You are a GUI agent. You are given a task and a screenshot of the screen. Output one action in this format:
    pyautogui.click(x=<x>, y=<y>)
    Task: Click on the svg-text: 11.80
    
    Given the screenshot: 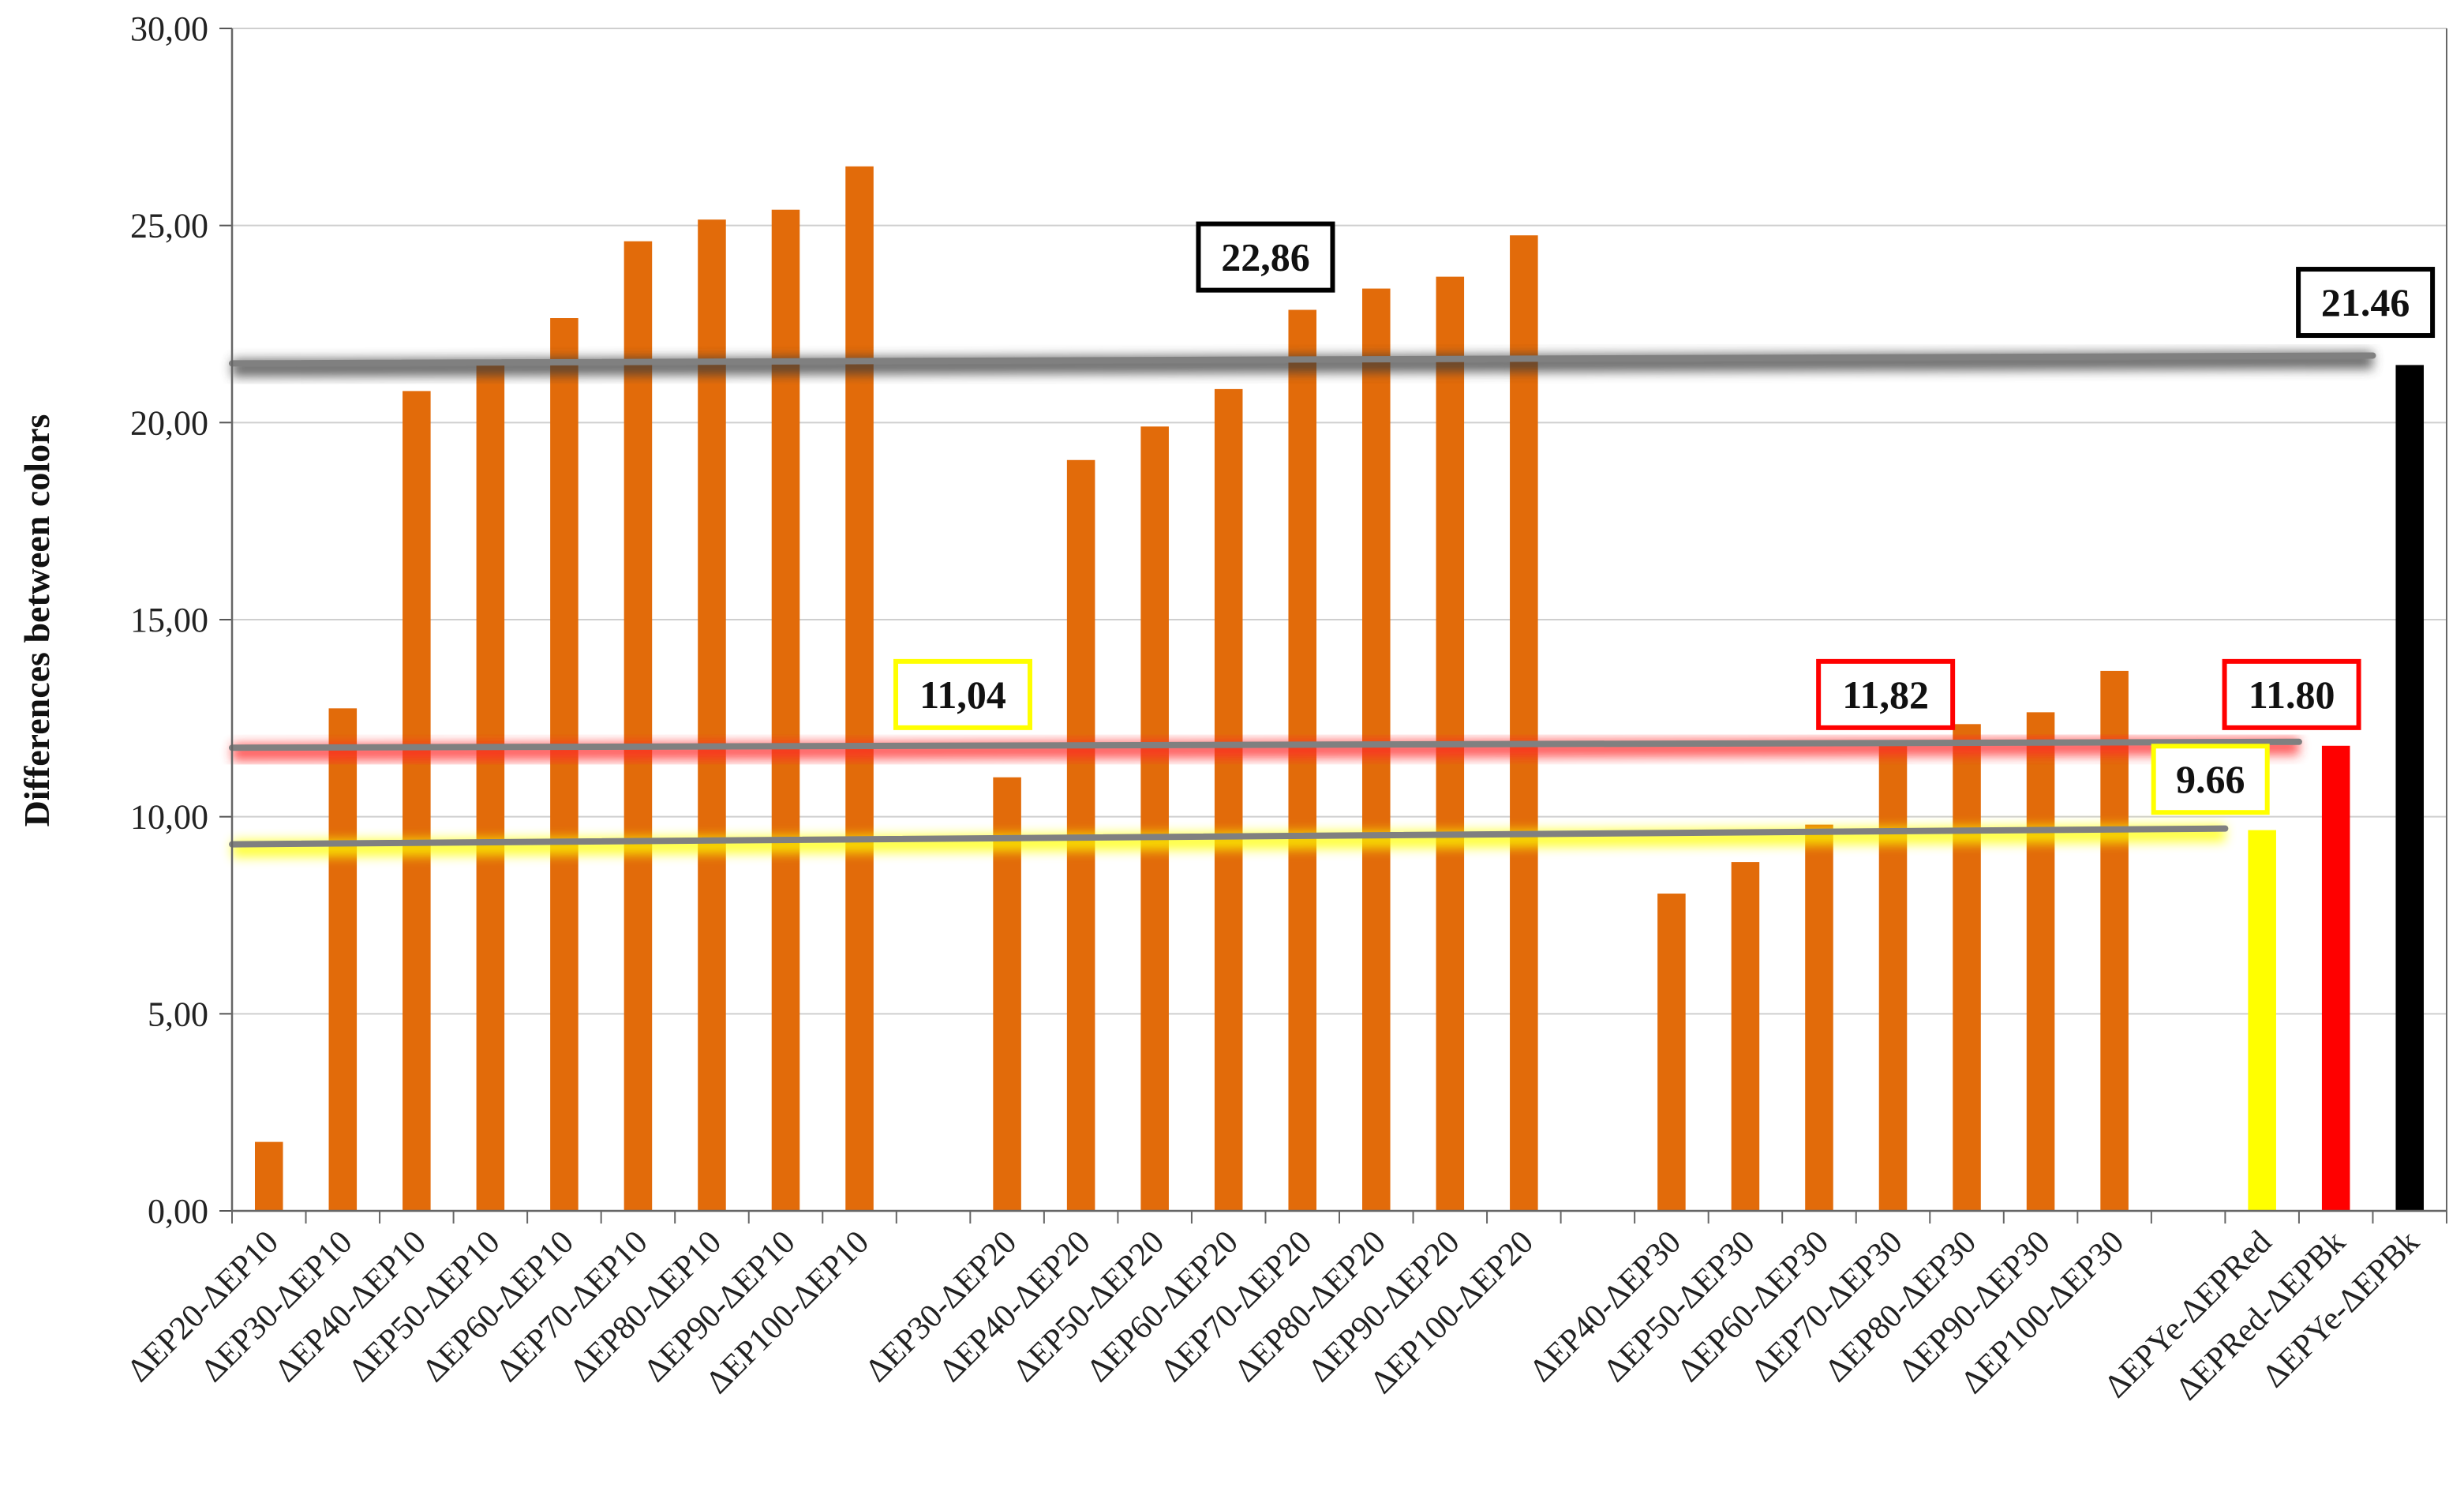 What is the action you would take?
    pyautogui.click(x=2292, y=695)
    